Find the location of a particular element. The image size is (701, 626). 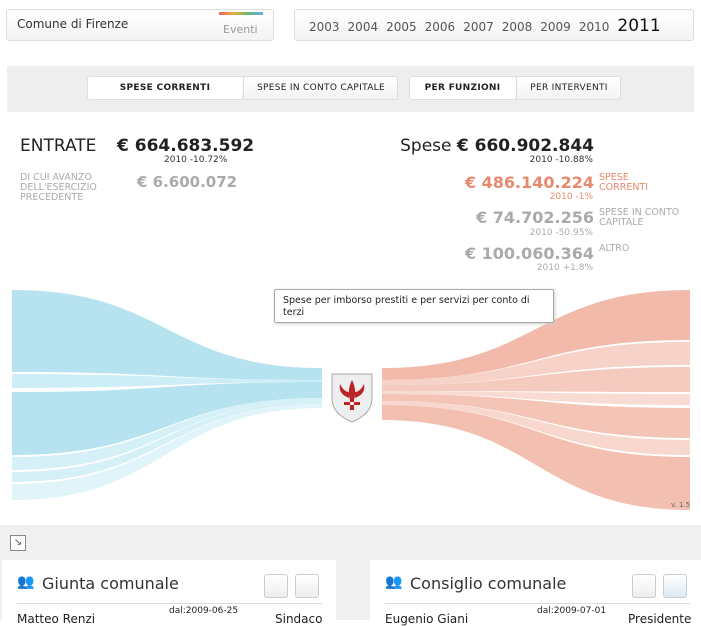

item-amount: € 486.140.224 is located at coordinates (529, 182).